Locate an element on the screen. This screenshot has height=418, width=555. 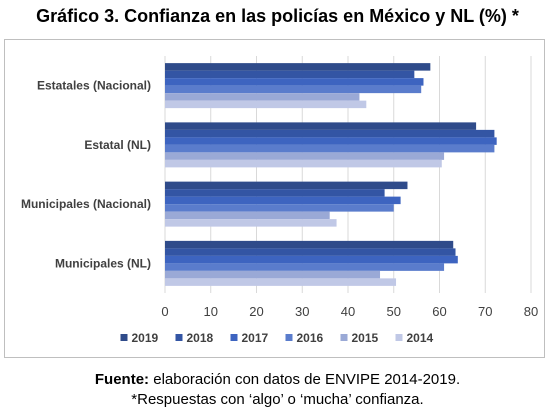
x-tick-label: 60 is located at coordinates (439, 311).